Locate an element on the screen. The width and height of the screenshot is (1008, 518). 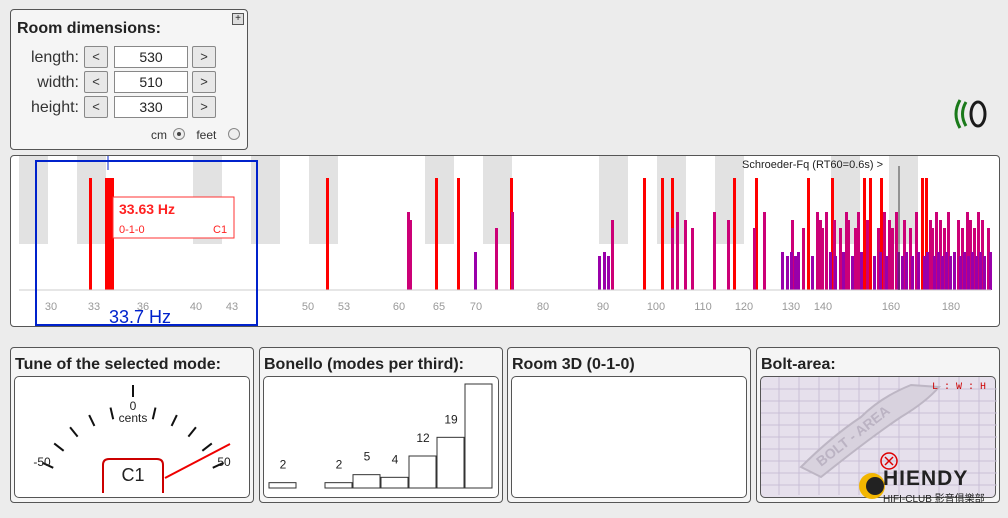
length-input: 530 is located at coordinates (151, 57).